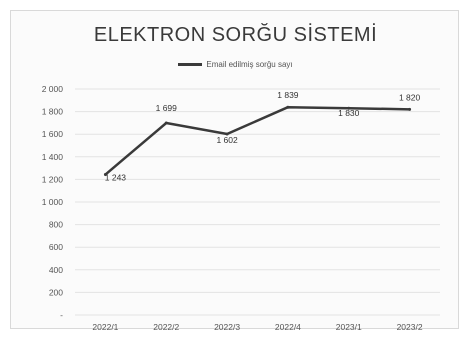 The width and height of the screenshot is (469, 339). What do you see at coordinates (410, 97) in the screenshot?
I see `data-label: 1 820` at bounding box center [410, 97].